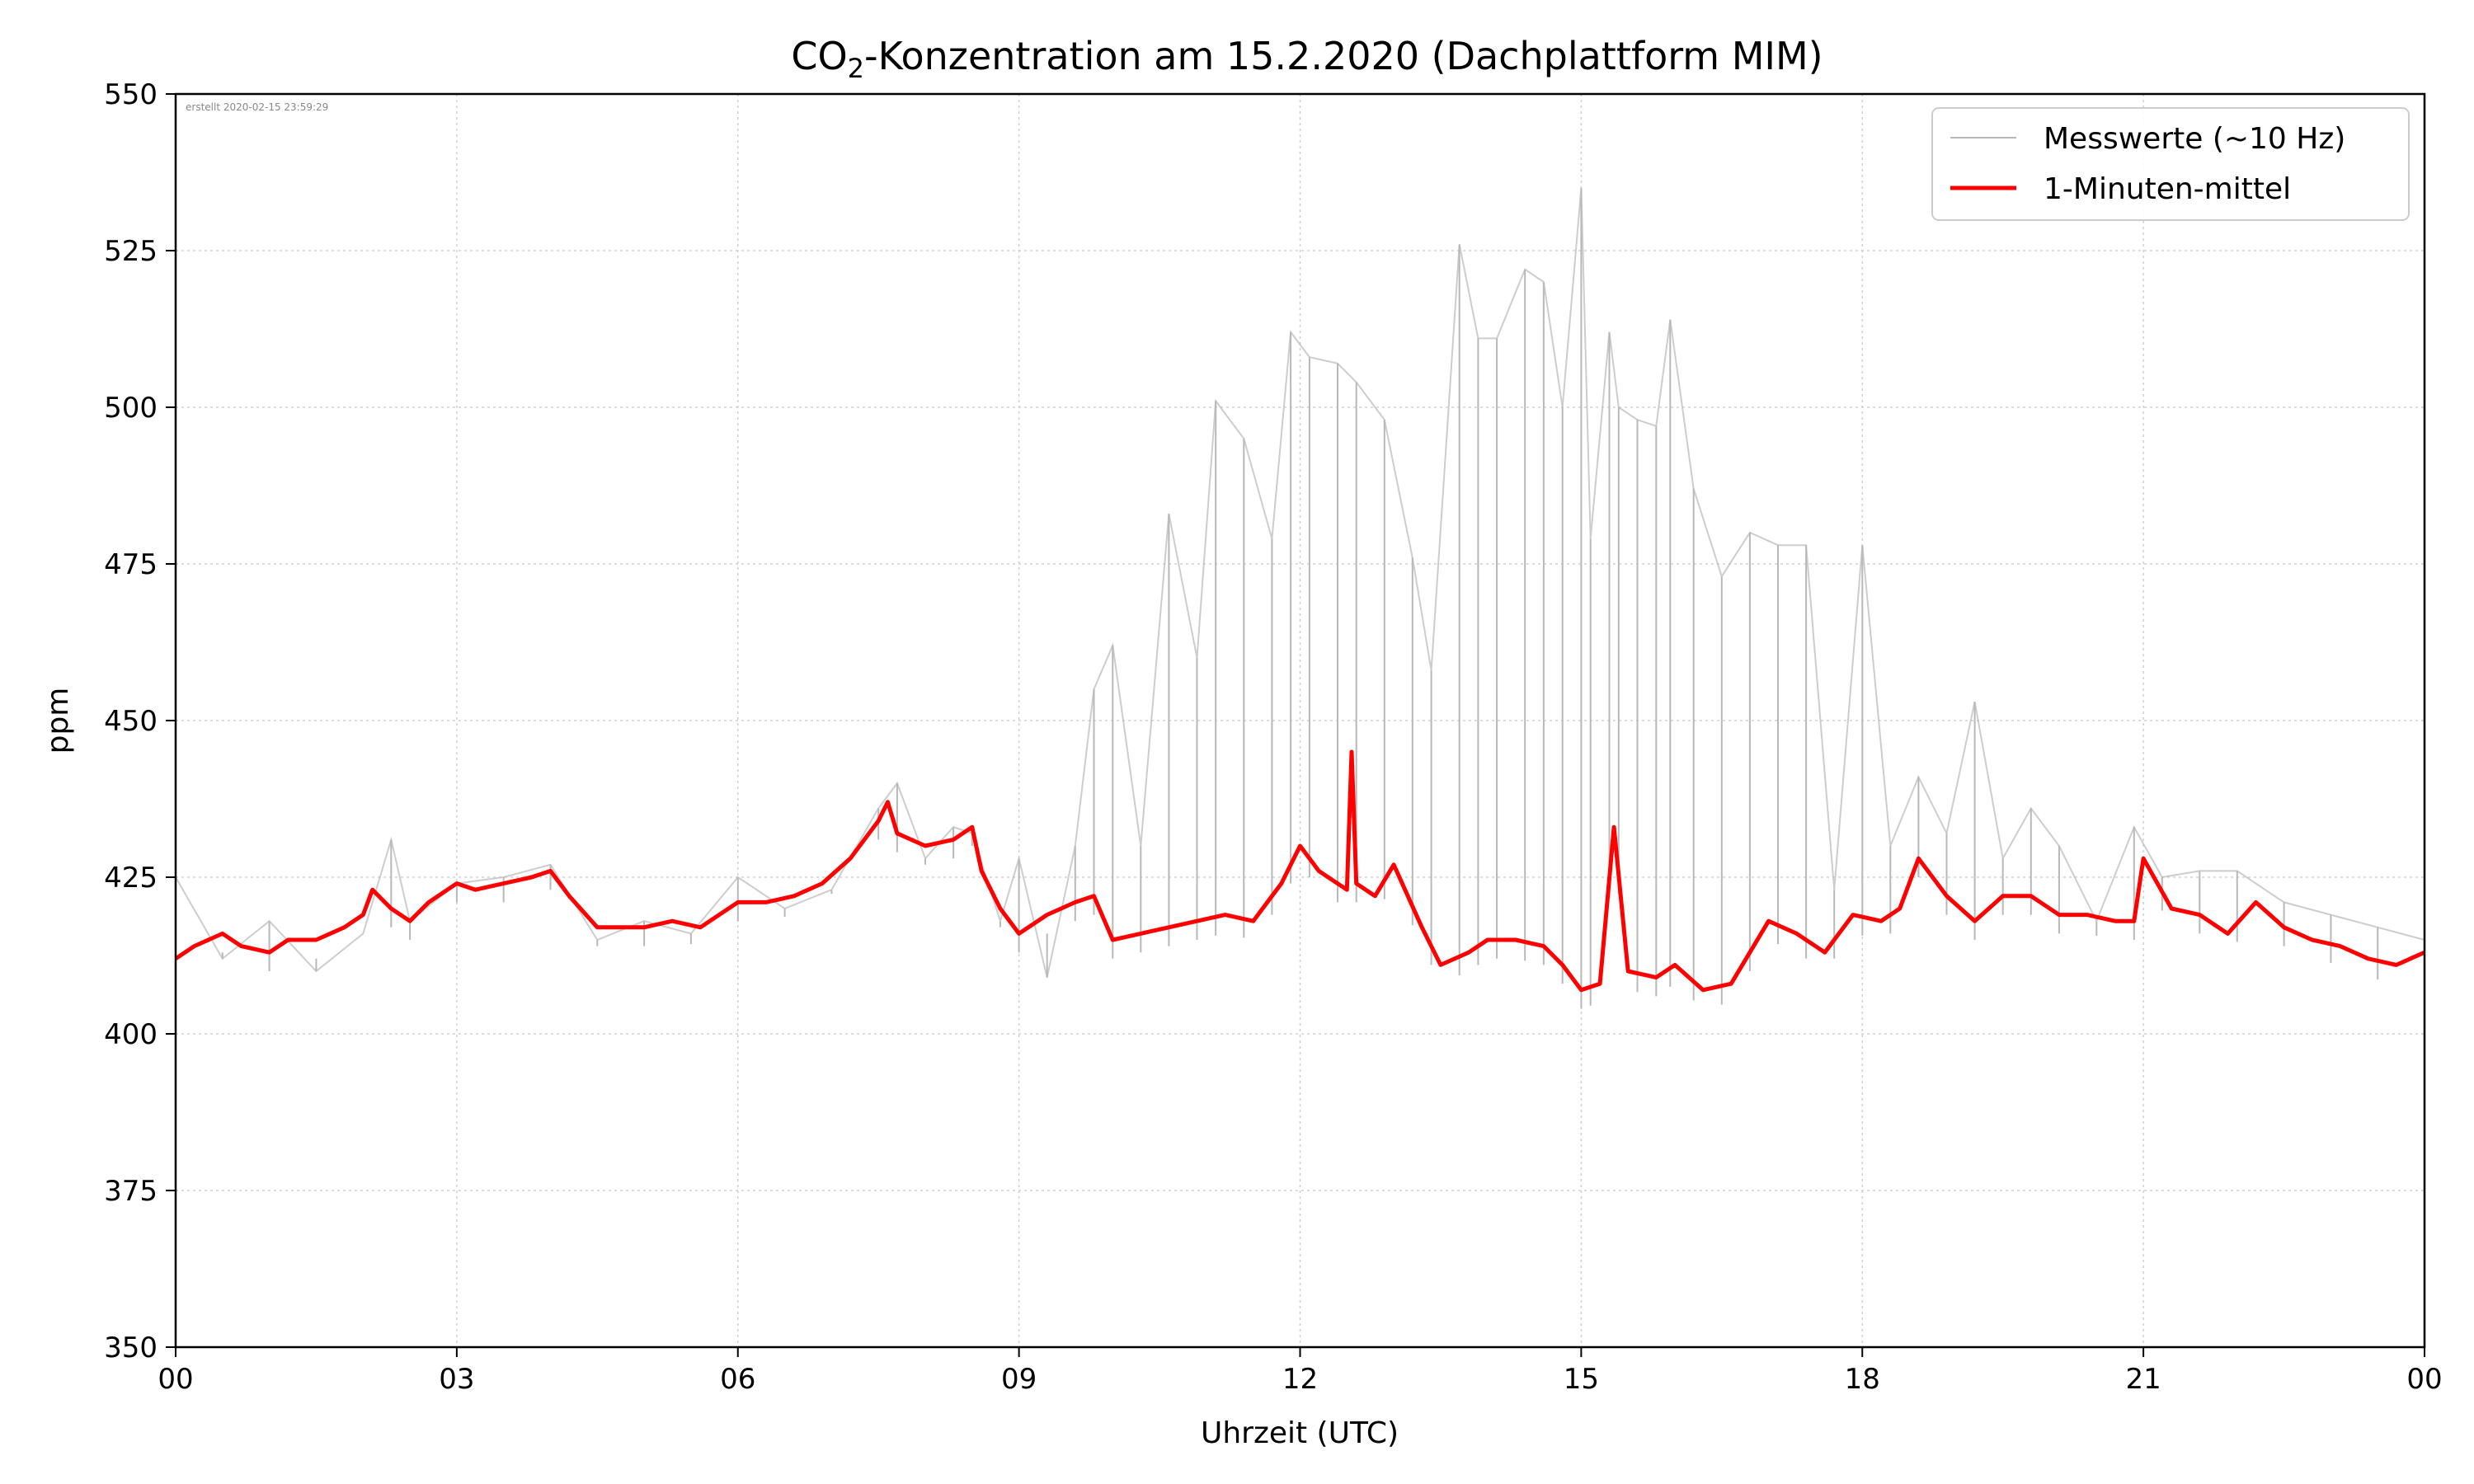  Describe the element at coordinates (737, 1379) in the screenshot. I see `x-tick-label: 06` at that location.